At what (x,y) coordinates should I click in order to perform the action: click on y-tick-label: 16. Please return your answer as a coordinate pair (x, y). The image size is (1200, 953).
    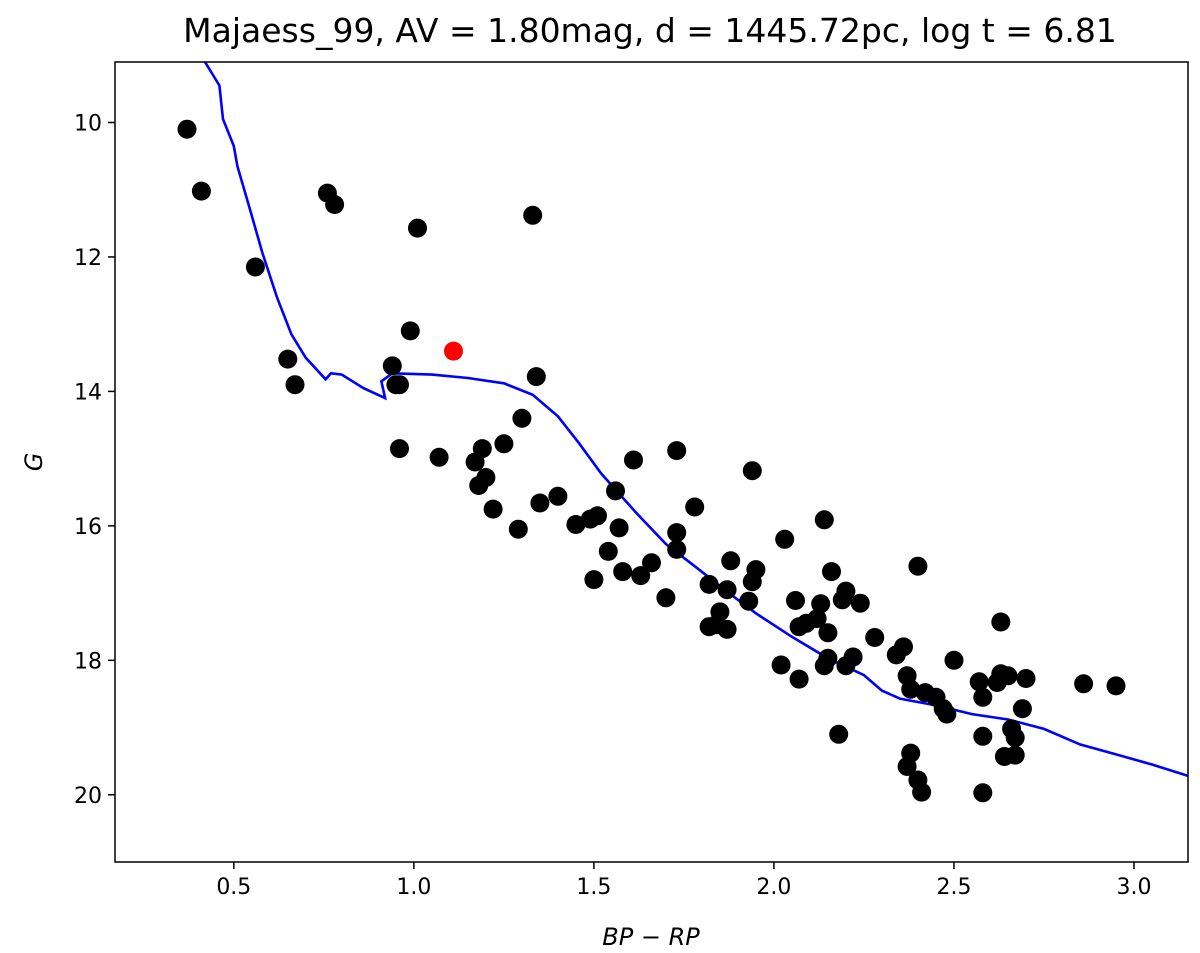
    Looking at the image, I should click on (88, 527).